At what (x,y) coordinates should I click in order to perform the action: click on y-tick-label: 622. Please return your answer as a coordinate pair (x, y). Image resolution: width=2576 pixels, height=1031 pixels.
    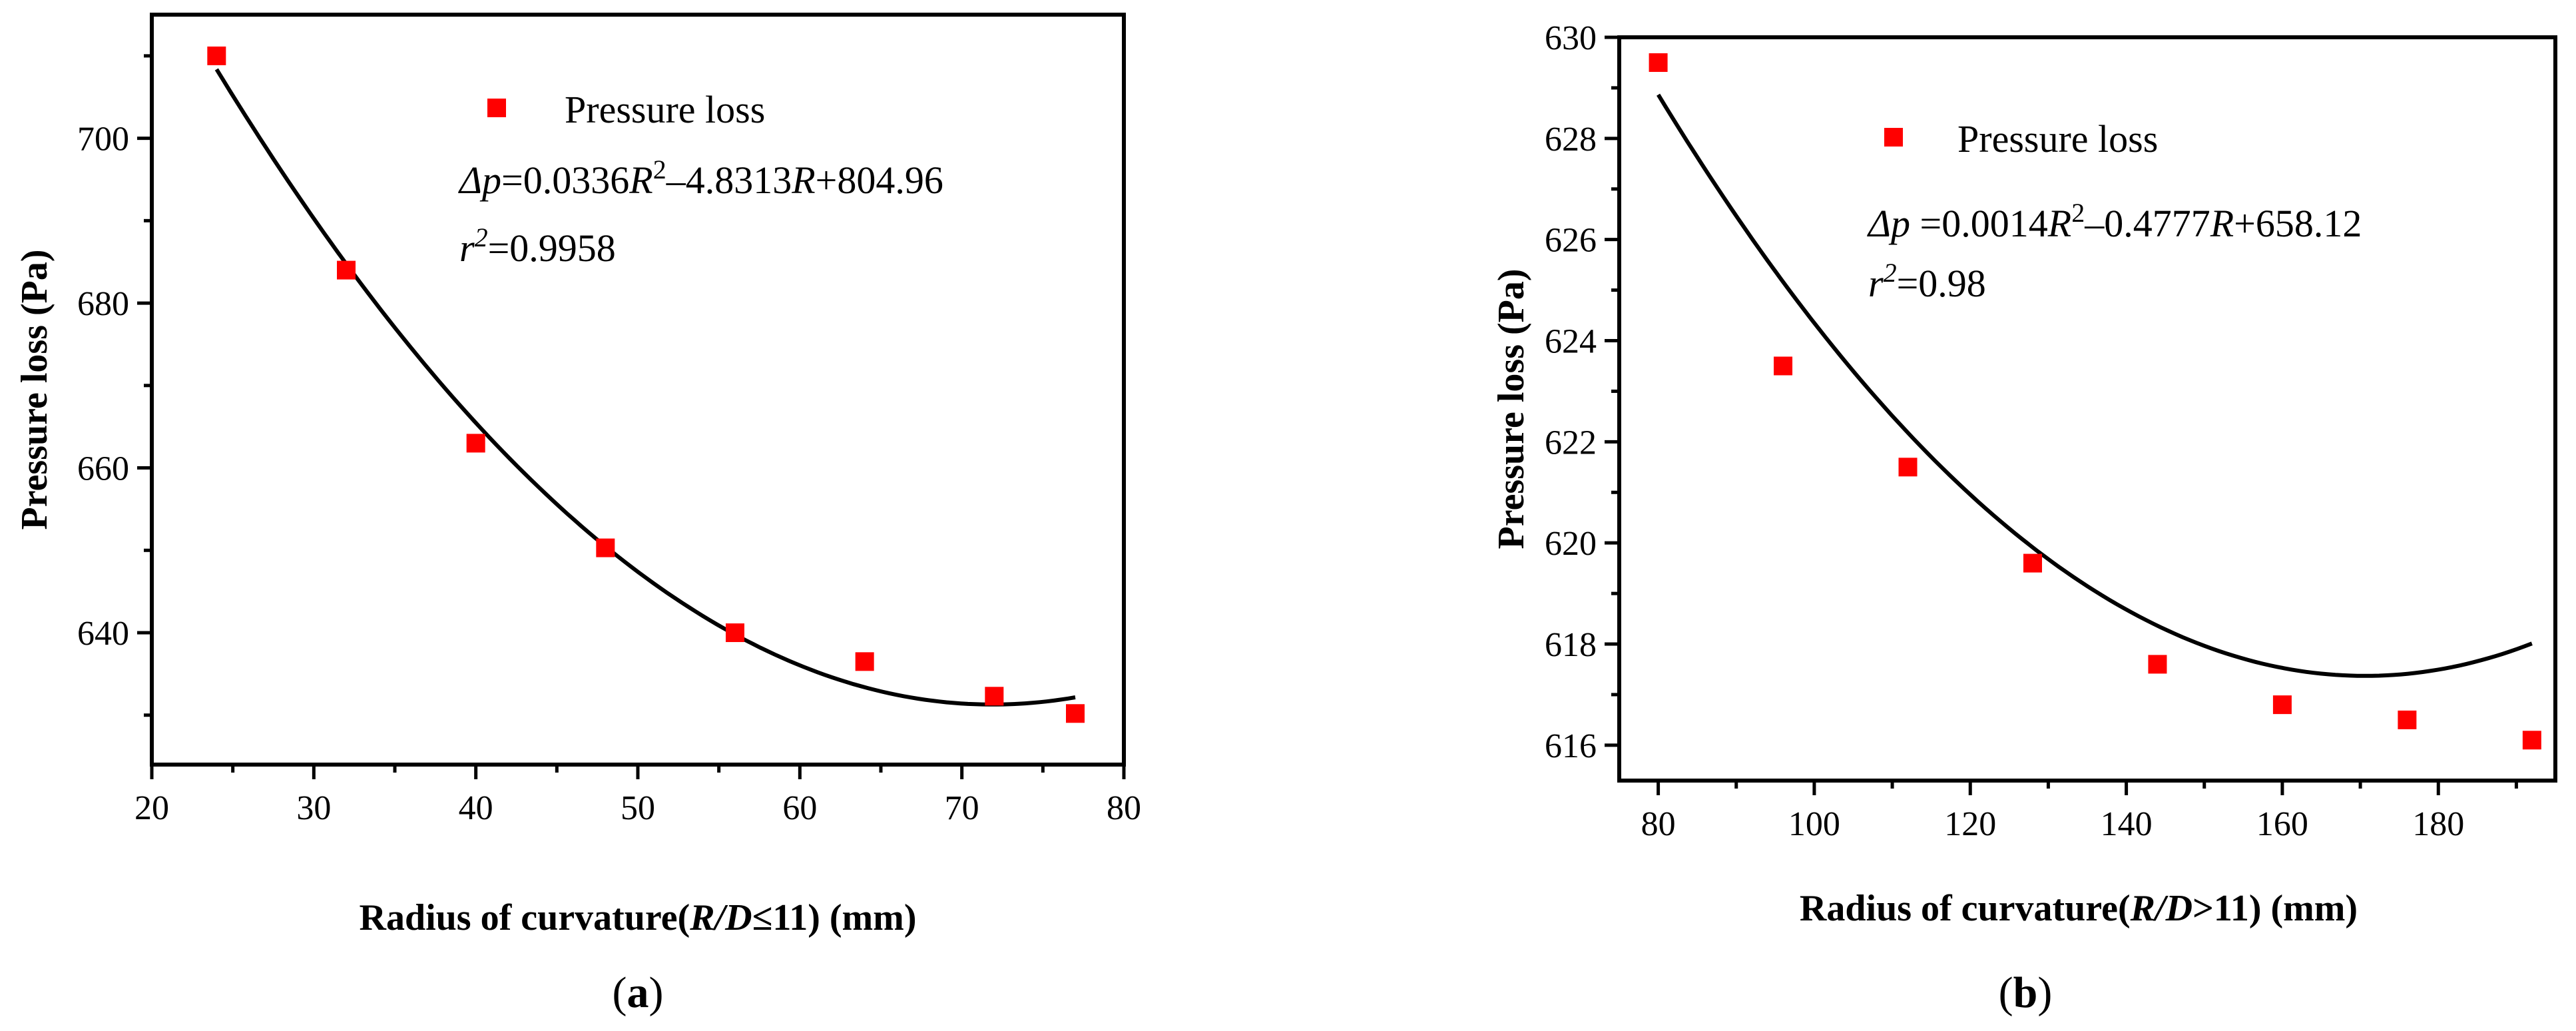
    Looking at the image, I should click on (1571, 443).